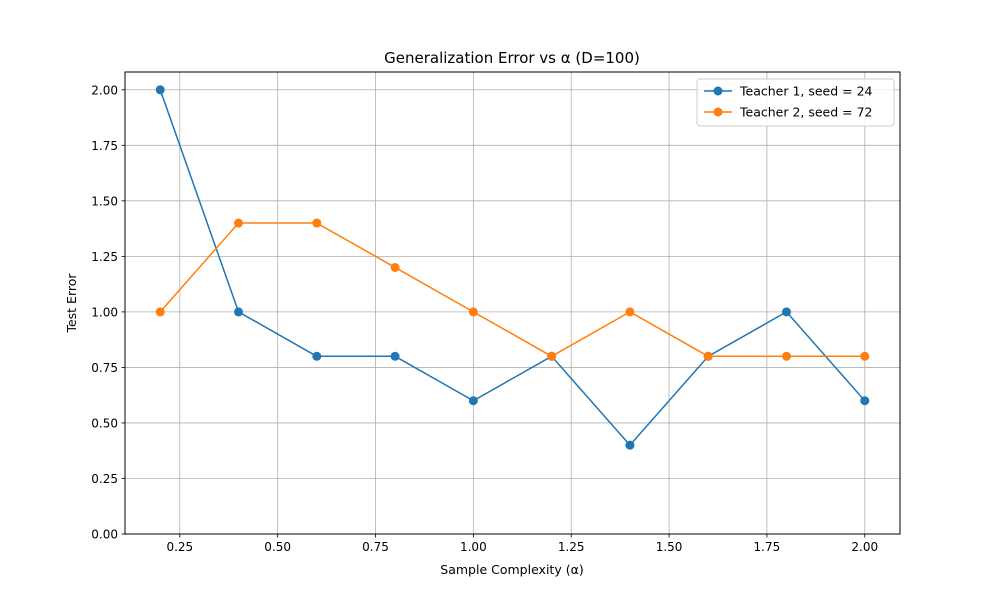  What do you see at coordinates (104, 368) in the screenshot?
I see `y-tick-label: 0.75` at bounding box center [104, 368].